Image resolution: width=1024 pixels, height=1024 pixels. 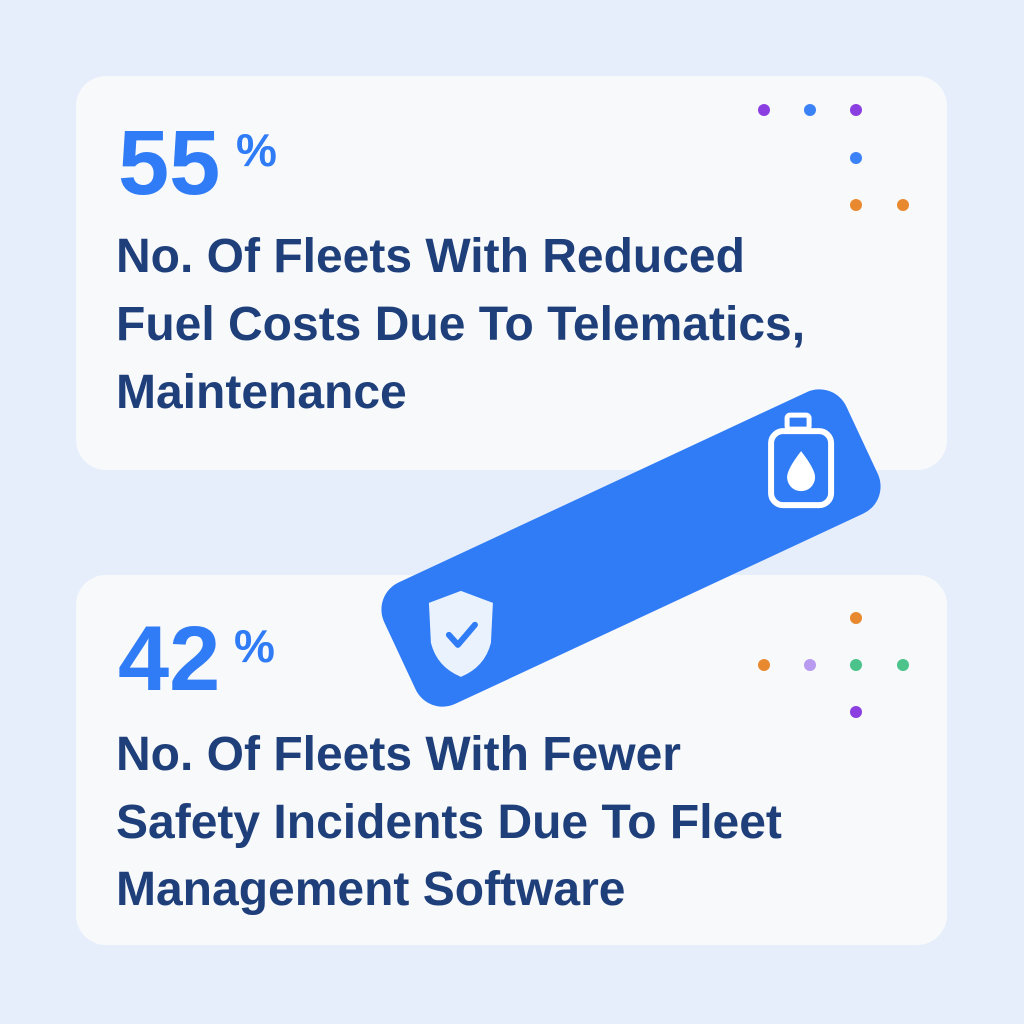 I want to click on stat-label: No. Of Fleets With Fewer, so click(x=398, y=754).